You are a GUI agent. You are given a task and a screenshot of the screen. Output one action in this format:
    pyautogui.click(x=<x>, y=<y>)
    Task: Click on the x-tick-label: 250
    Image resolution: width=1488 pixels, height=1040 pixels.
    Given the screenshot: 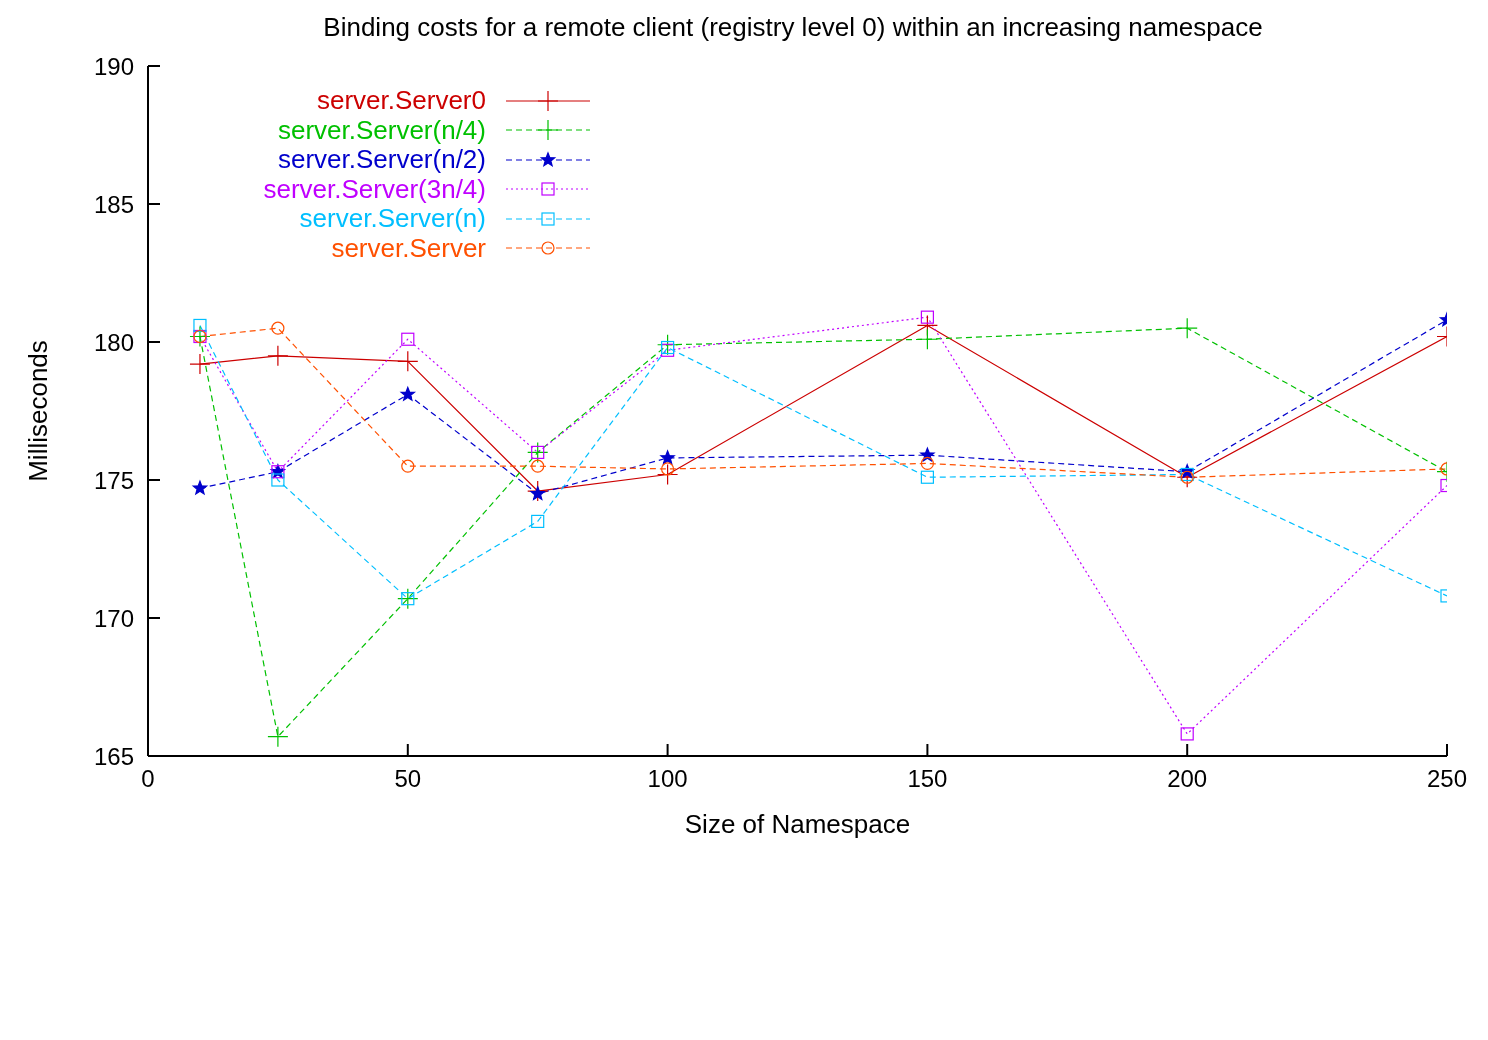 What is the action you would take?
    pyautogui.click(x=1447, y=779)
    